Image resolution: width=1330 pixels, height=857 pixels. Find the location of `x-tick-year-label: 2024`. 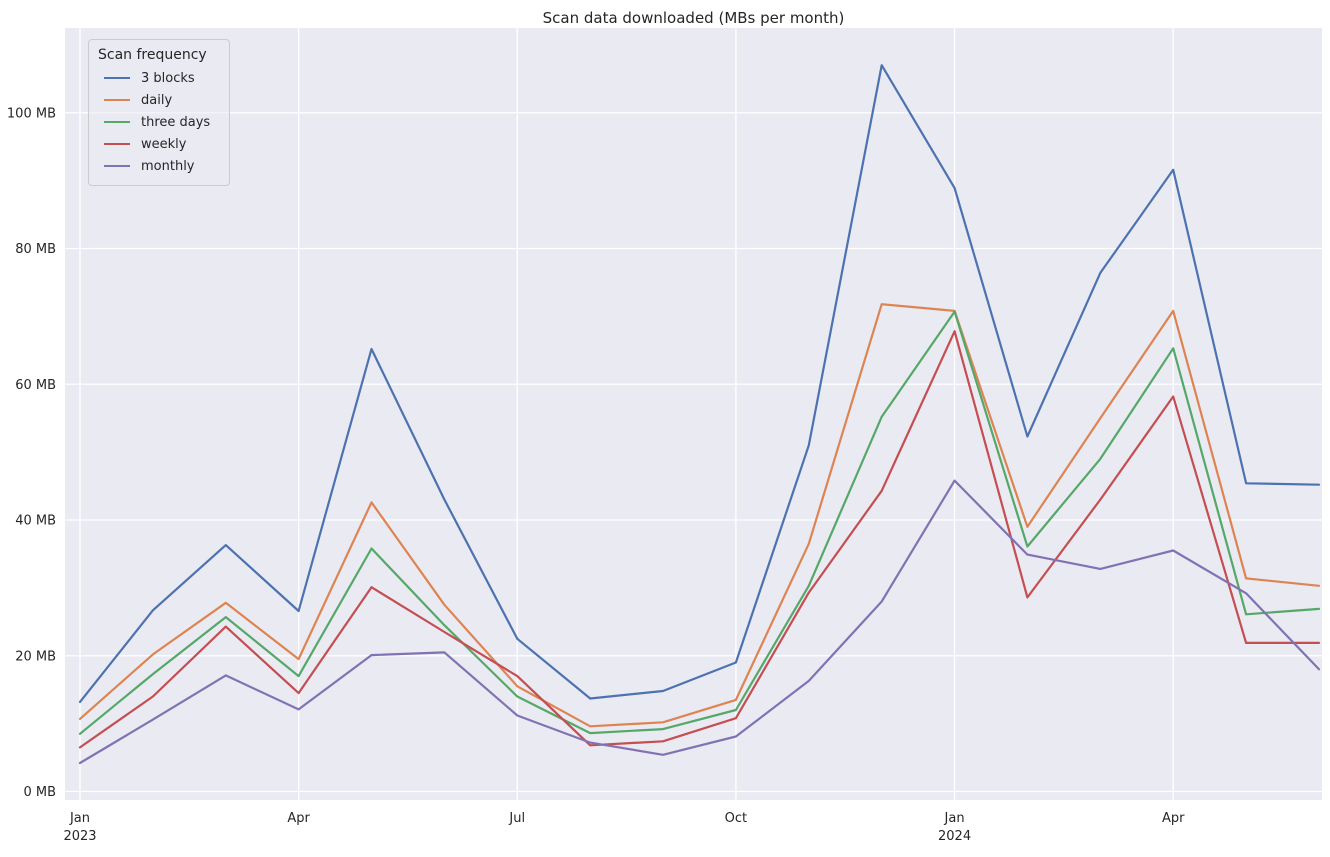

x-tick-year-label: 2024 is located at coordinates (954, 836).